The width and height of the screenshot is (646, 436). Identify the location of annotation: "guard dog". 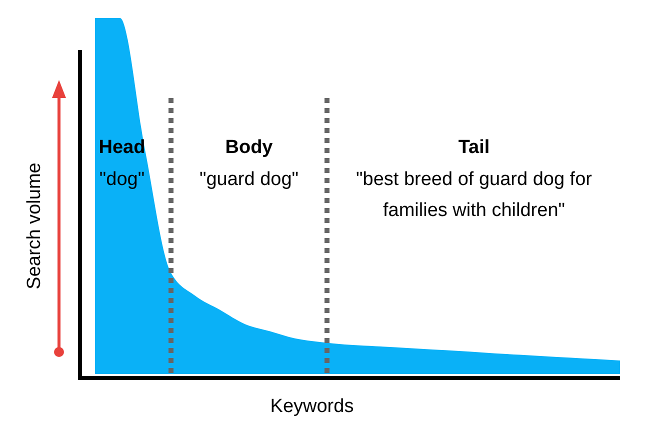
(249, 179).